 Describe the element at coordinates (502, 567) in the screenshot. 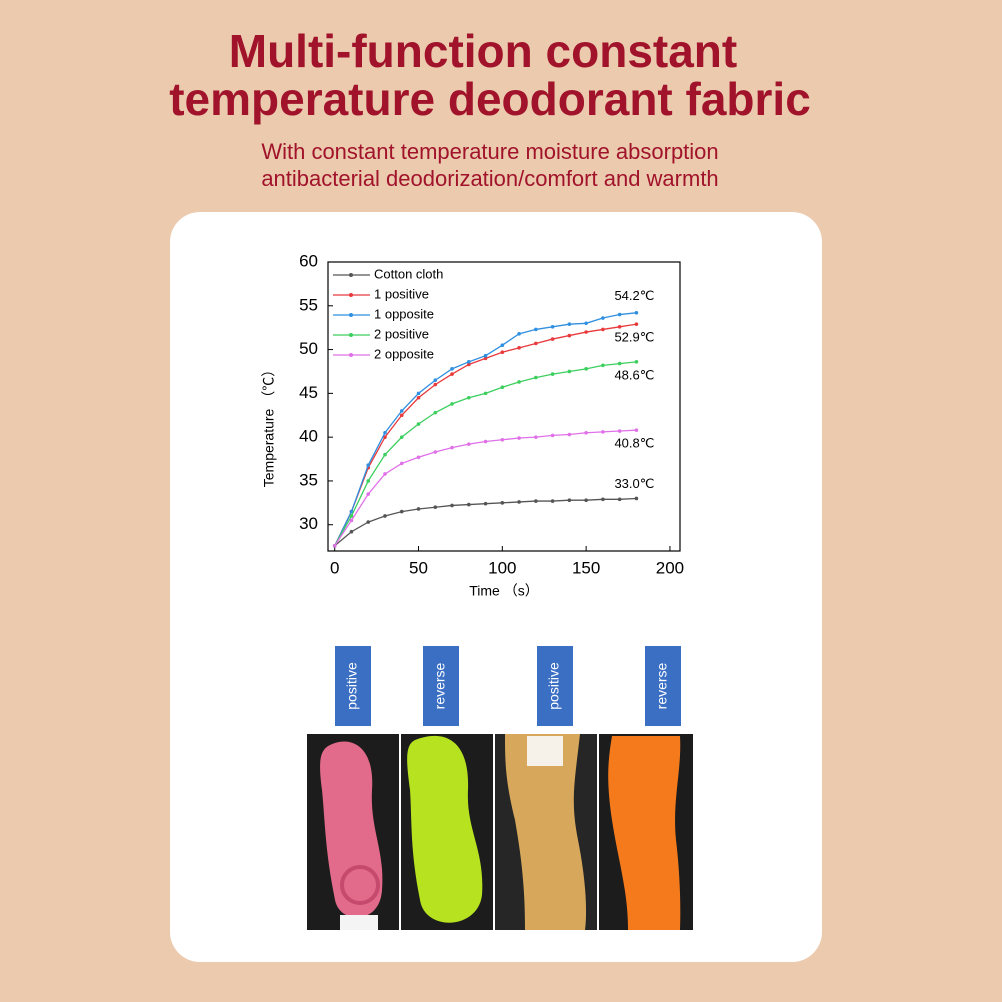

I see `x-tick-label: 100` at that location.